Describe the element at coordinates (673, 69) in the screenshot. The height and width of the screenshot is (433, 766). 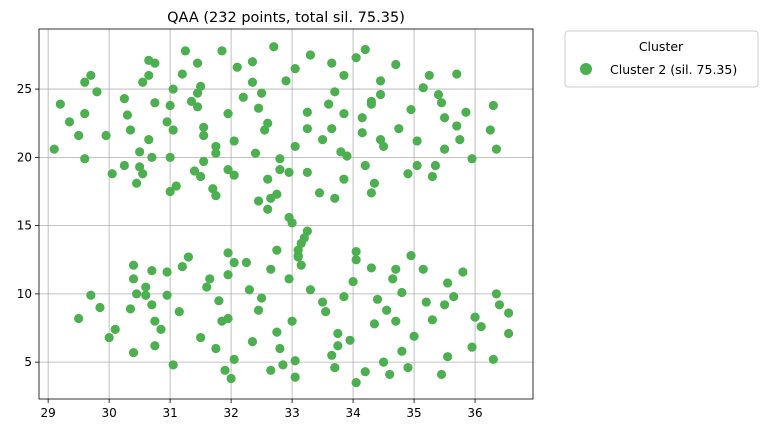
I see `legend-label: Cluster 2 (sil. 75.35)` at that location.